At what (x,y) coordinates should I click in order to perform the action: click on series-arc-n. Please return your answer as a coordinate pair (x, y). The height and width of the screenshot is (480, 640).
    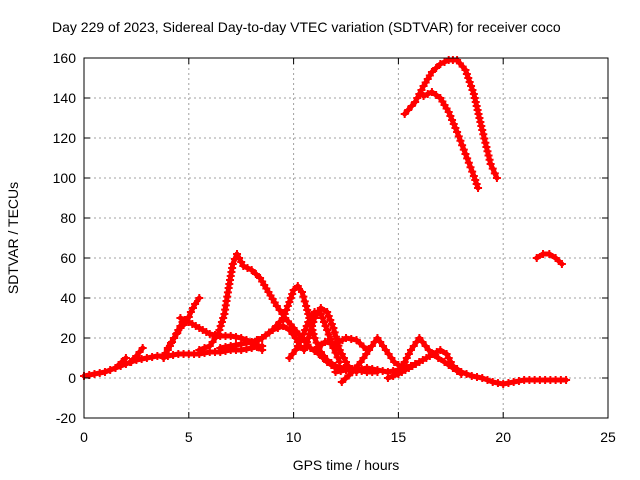
    Looking at the image, I should click on (549, 259).